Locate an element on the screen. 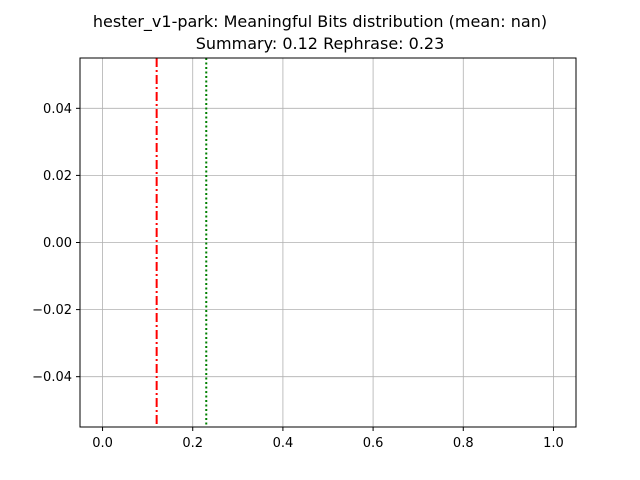 This screenshot has height=480, width=640. y-axis: 0.04 0.02 0.00 −0.02 −0.04 is located at coordinates (56, 243).